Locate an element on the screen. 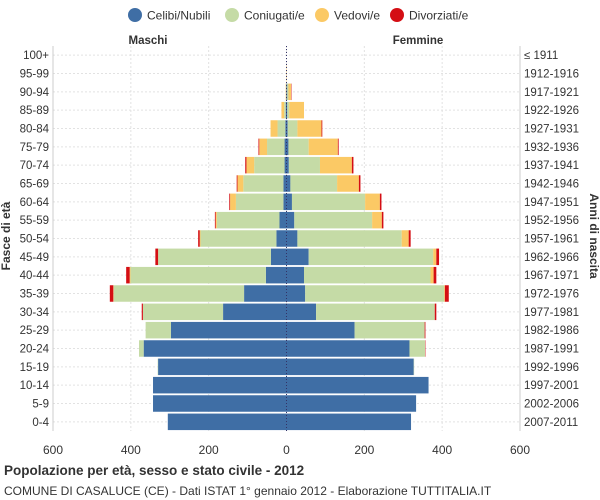 The width and height of the screenshot is (600, 500). birth-year-label: 1962-1966 is located at coordinates (551, 258).